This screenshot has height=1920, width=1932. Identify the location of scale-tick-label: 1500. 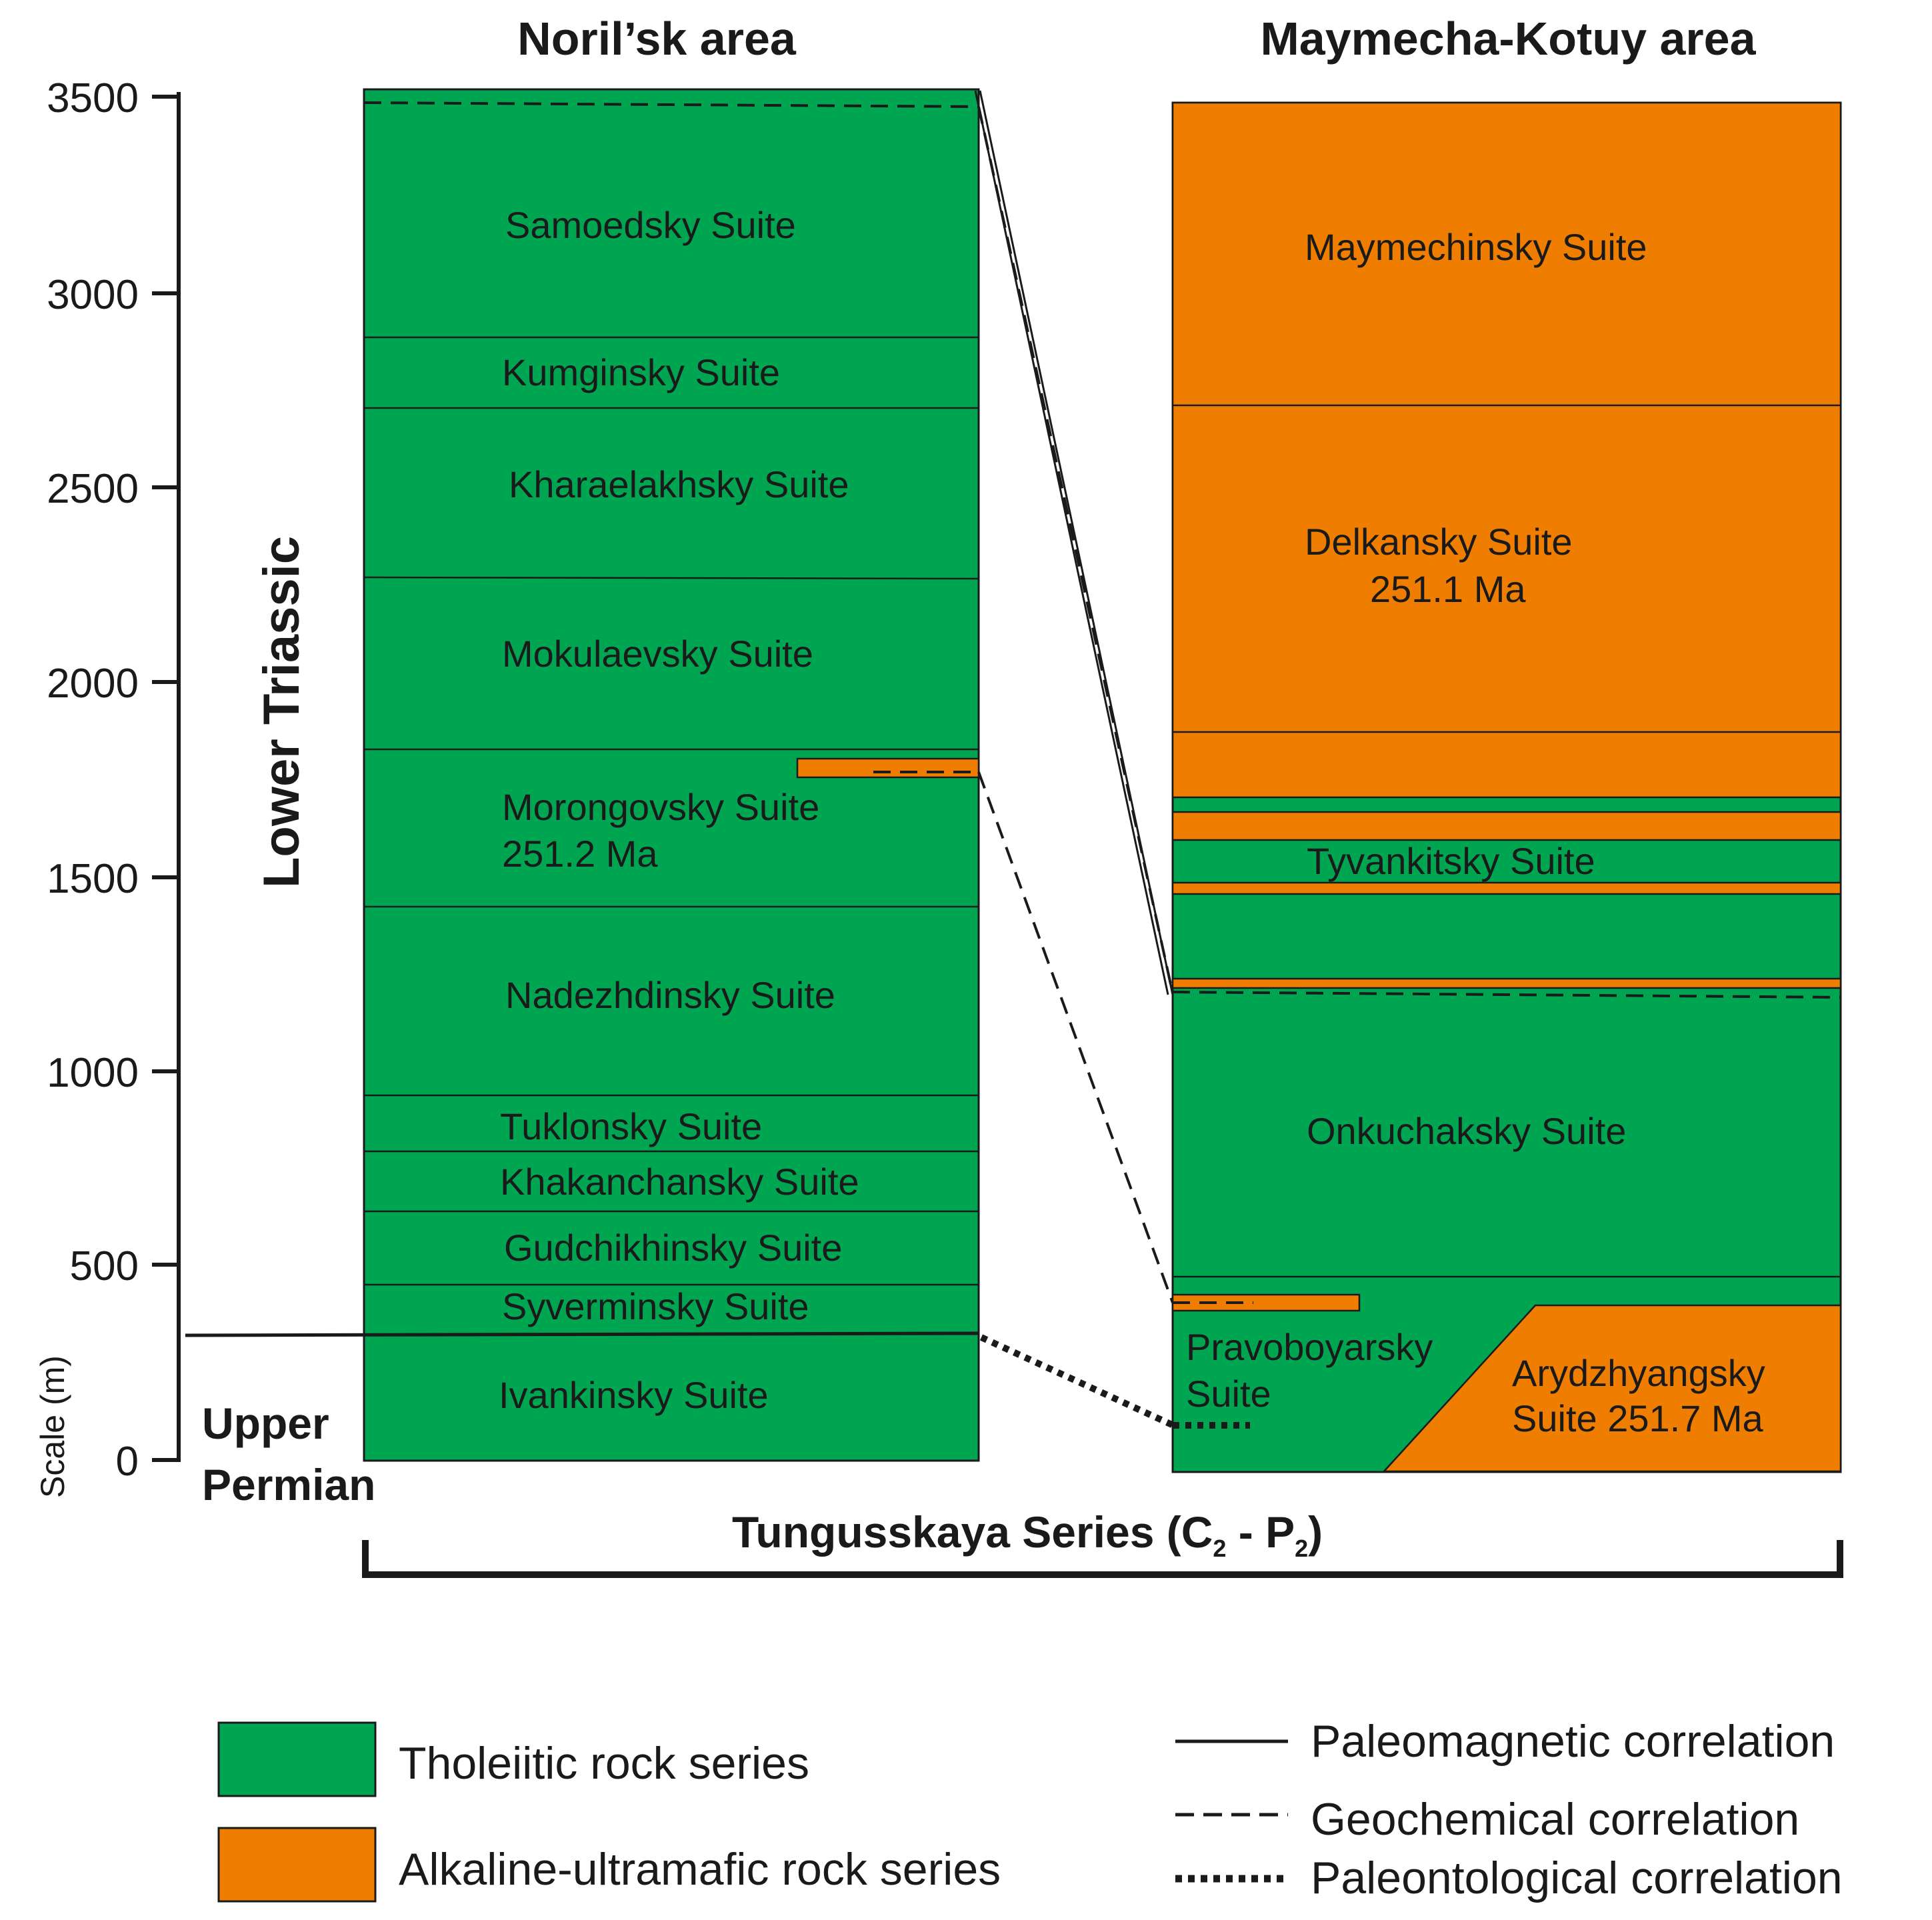
(93, 879).